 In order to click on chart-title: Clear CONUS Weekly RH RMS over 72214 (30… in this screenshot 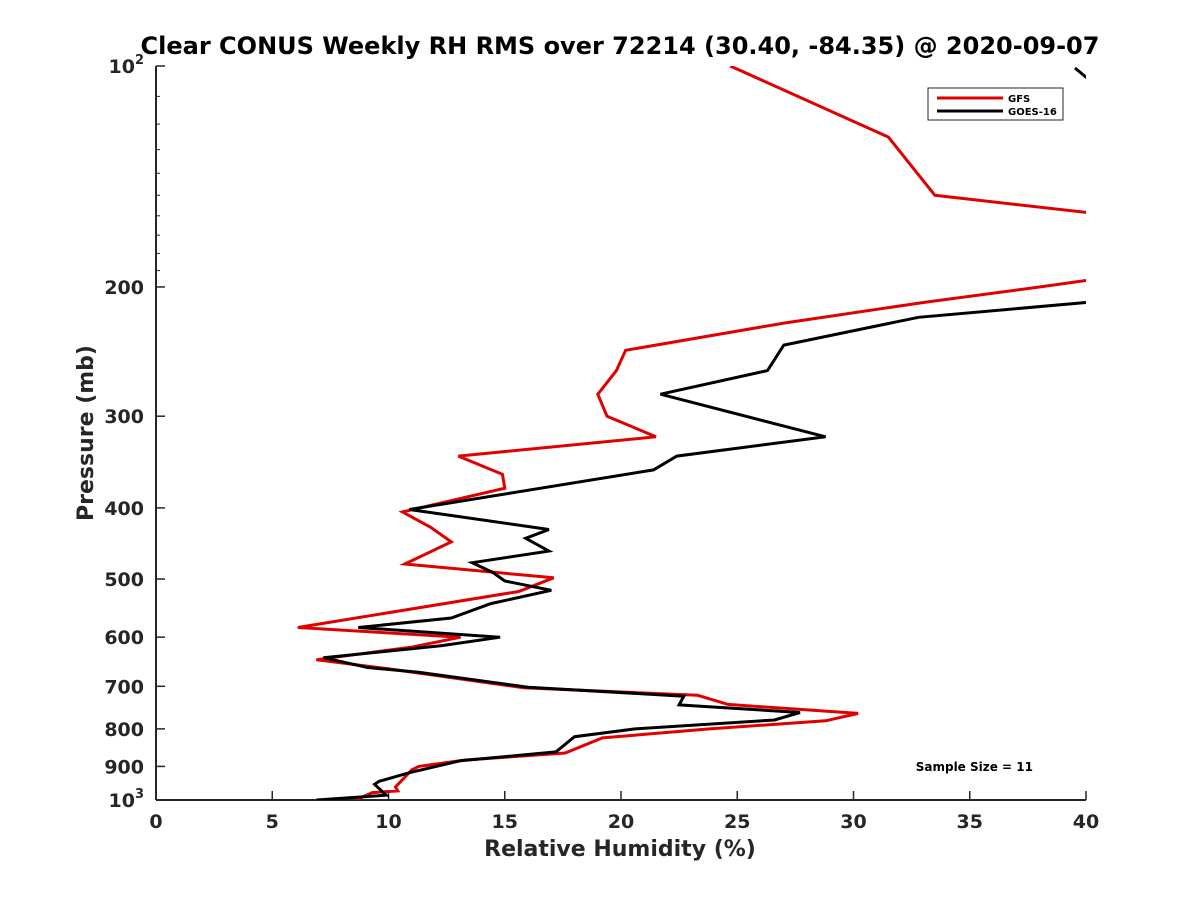, I will do `click(620, 46)`.